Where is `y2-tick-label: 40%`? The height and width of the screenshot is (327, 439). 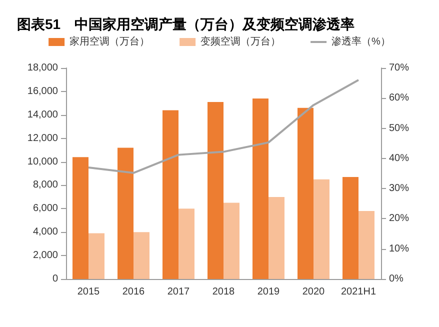 y2-tick-label: 40% is located at coordinates (399, 158).